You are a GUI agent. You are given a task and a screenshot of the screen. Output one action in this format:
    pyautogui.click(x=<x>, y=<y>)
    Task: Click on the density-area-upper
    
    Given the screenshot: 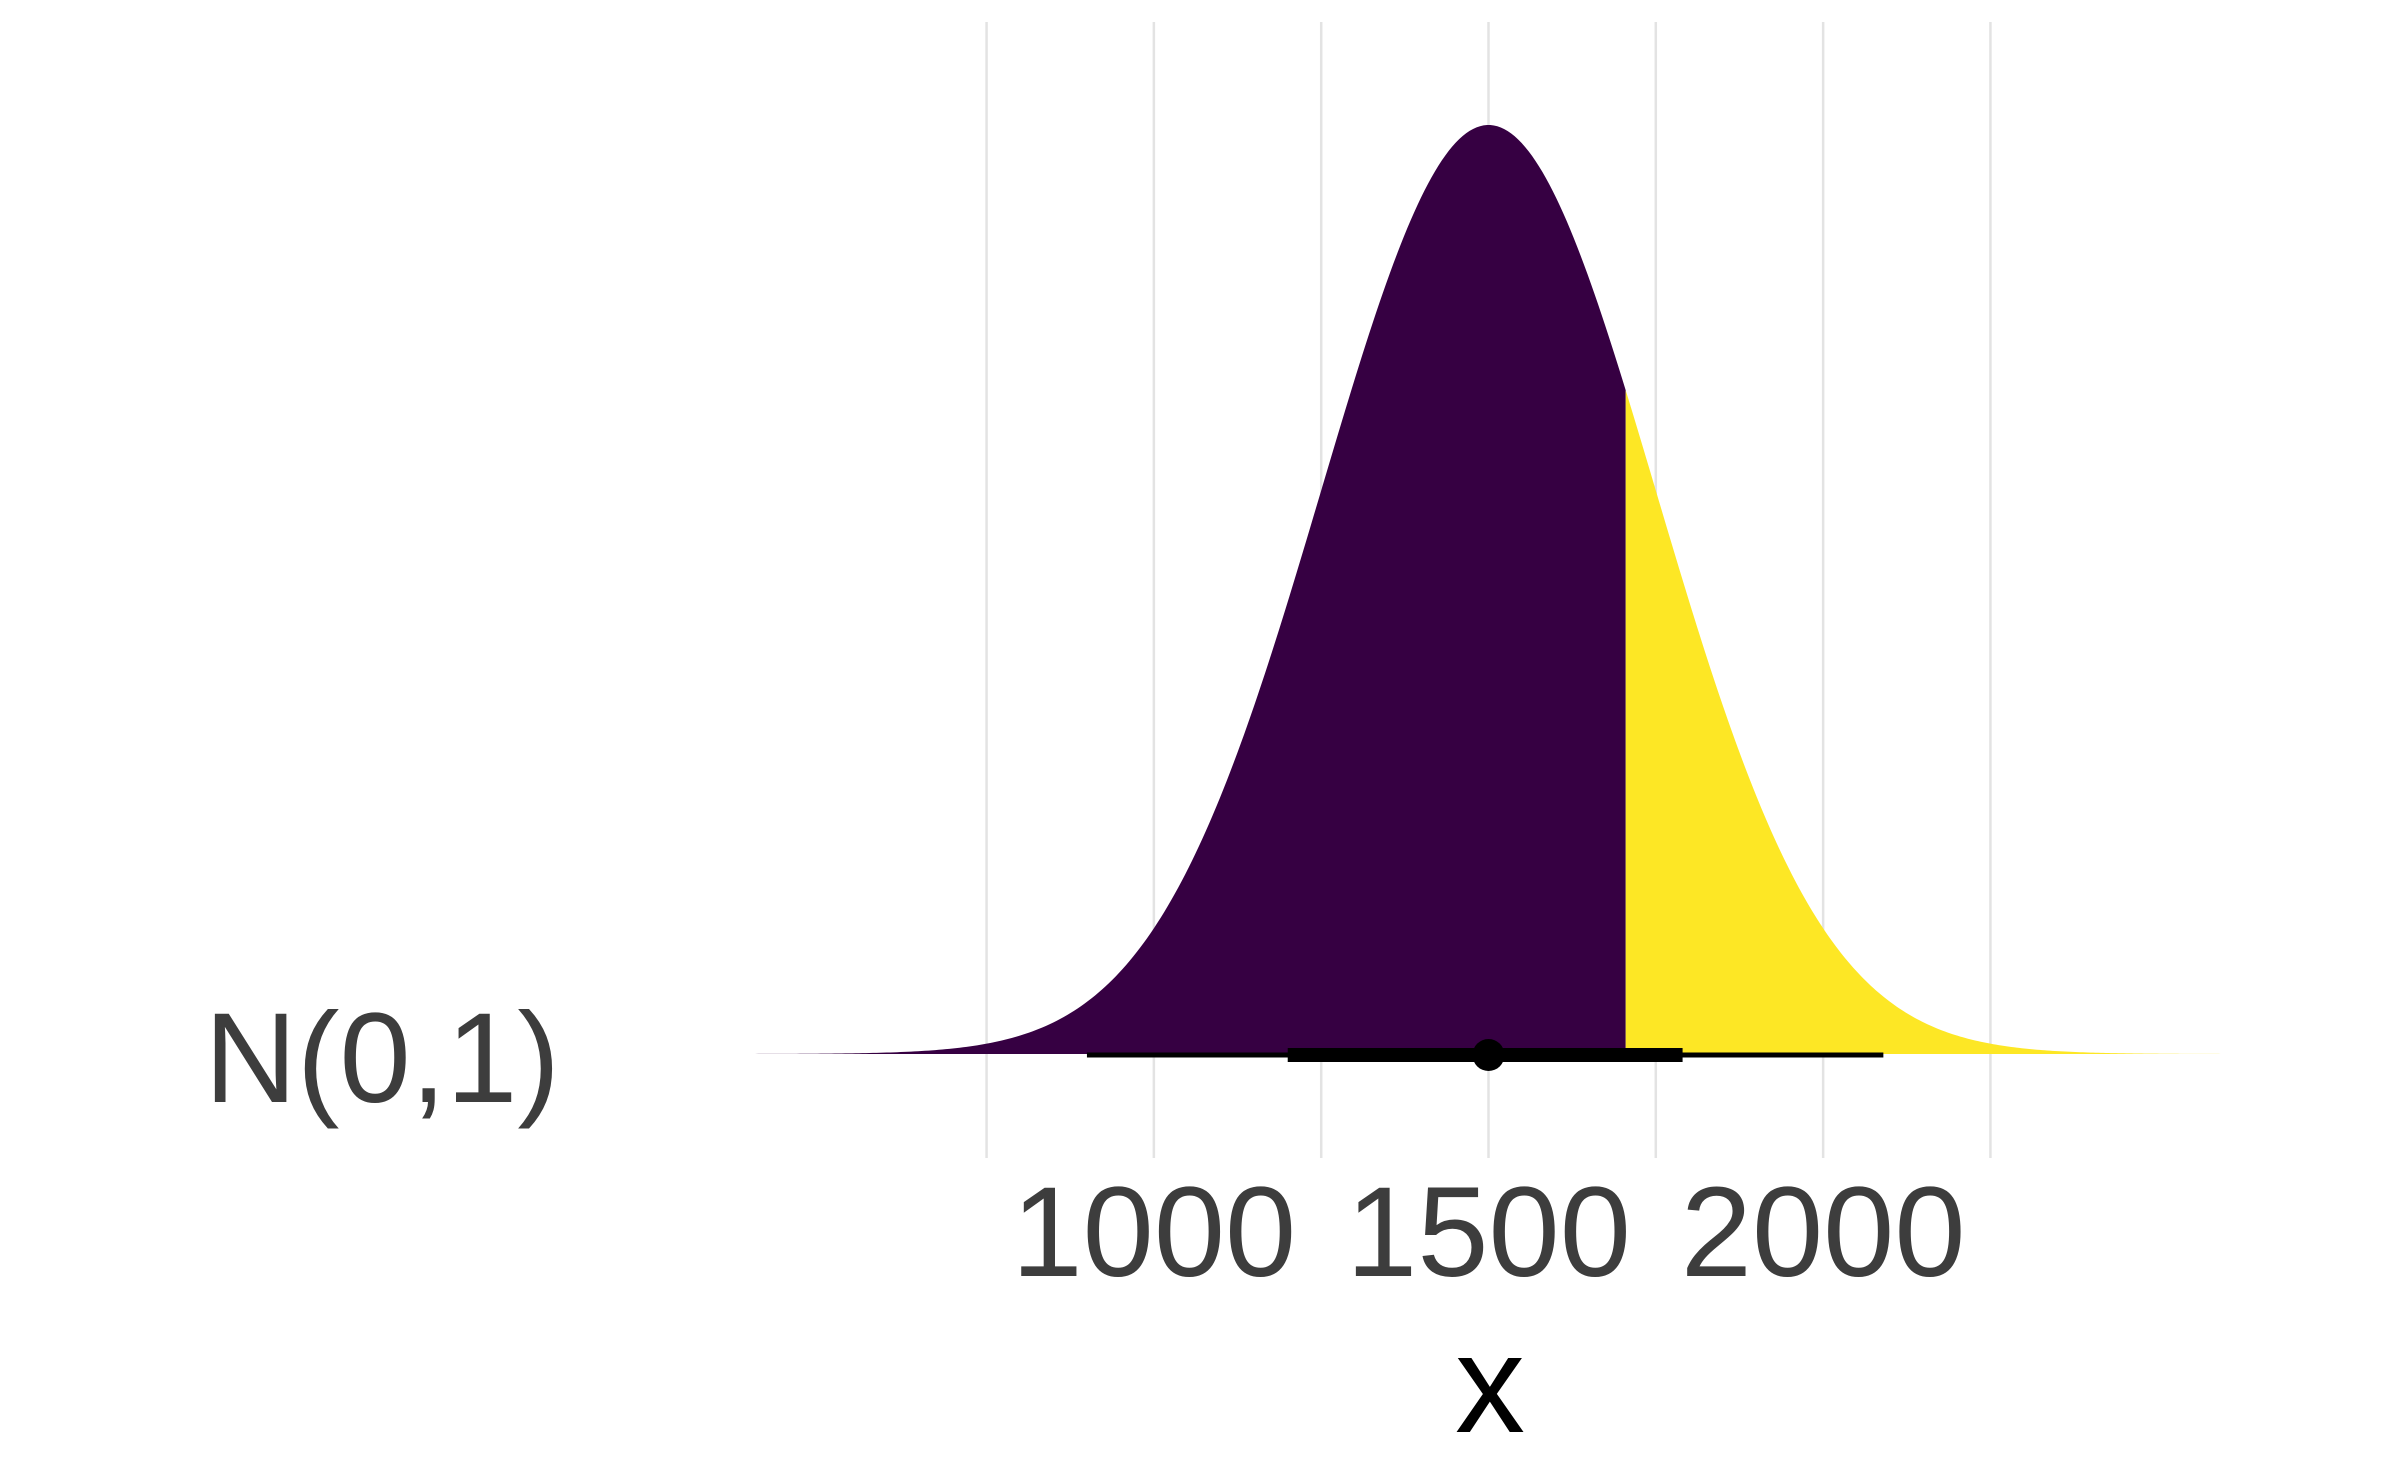 What is the action you would take?
    pyautogui.click(x=2008, y=722)
    